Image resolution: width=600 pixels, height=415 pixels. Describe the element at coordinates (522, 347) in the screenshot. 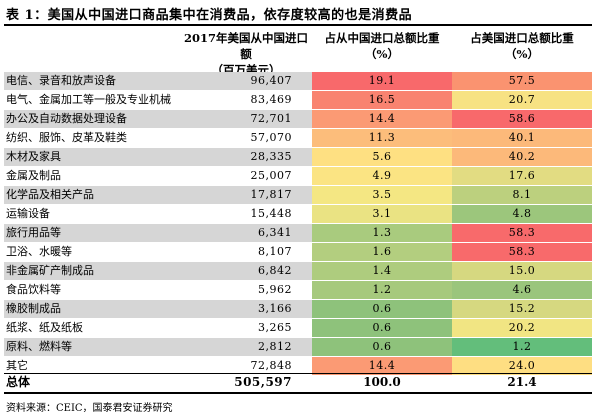

I see `row-share-us: 1.2` at that location.